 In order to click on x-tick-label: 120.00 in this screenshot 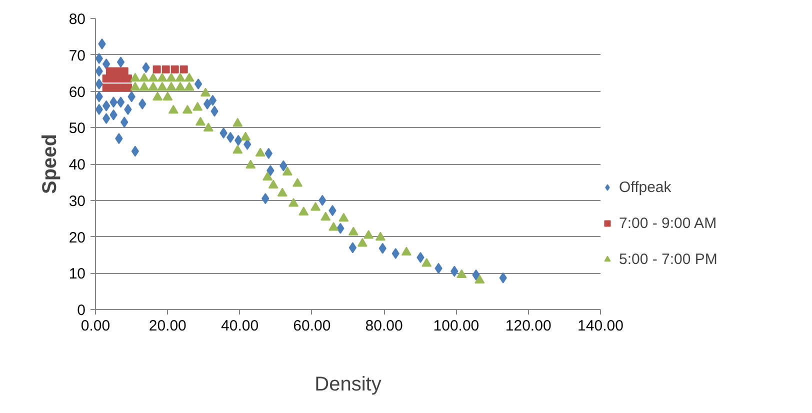, I will do `click(528, 326)`.